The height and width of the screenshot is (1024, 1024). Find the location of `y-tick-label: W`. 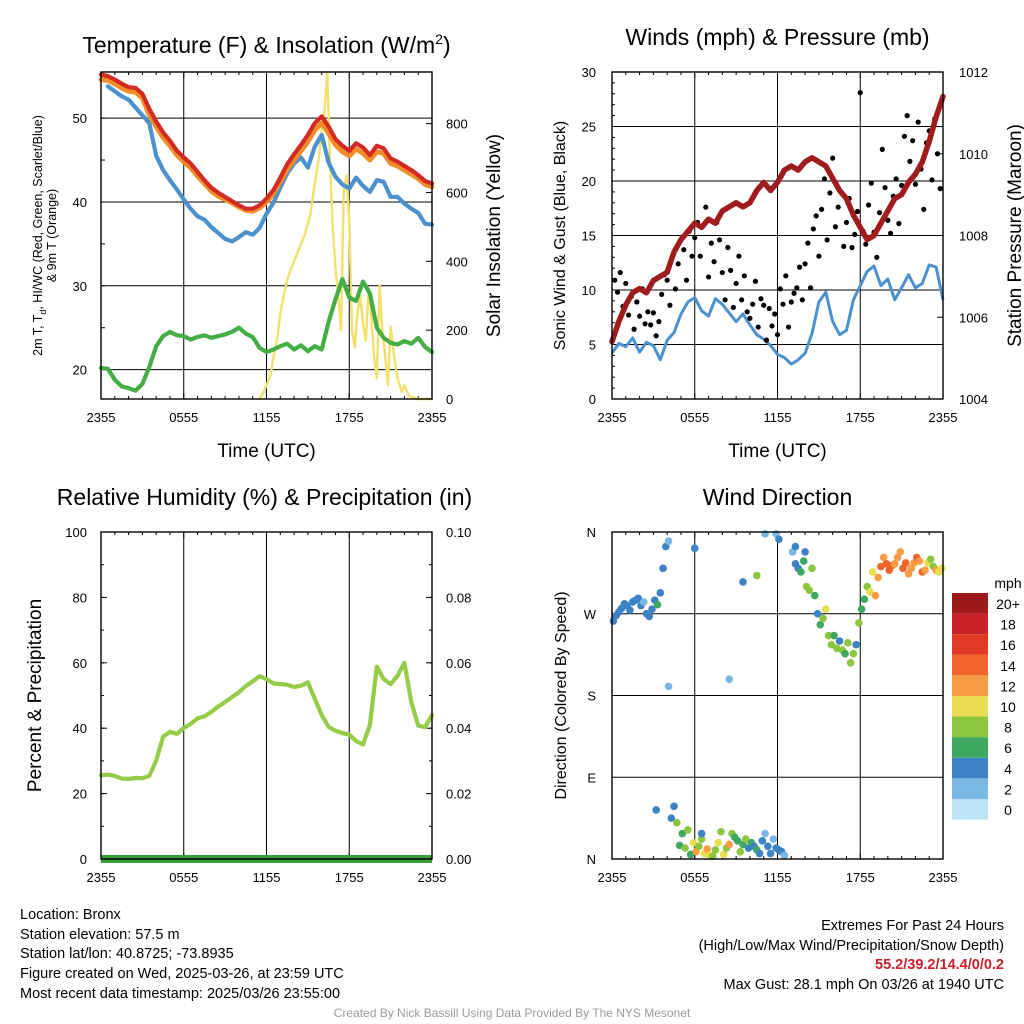

y-tick-label: W is located at coordinates (590, 614).